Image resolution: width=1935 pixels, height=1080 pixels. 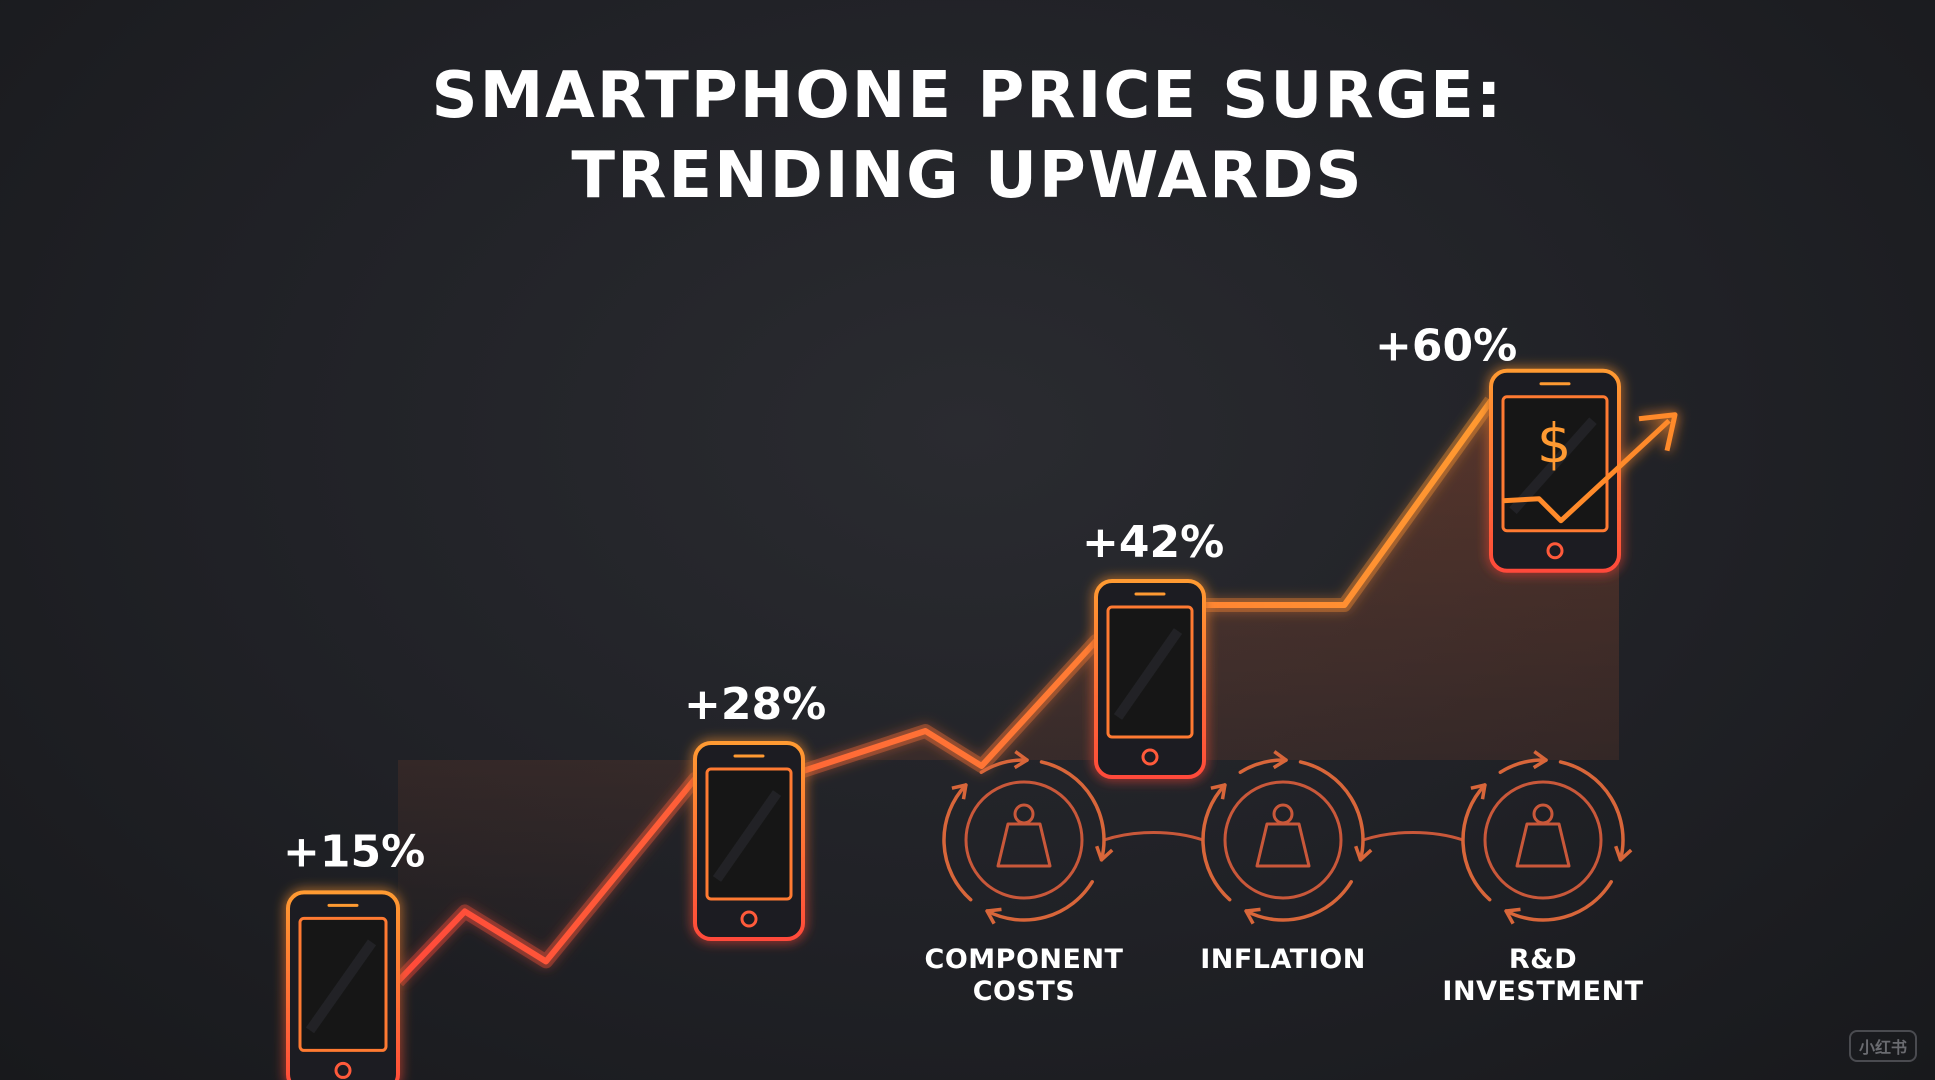 I want to click on factor-label-line-2: INVESTMENT, so click(x=1543, y=991).